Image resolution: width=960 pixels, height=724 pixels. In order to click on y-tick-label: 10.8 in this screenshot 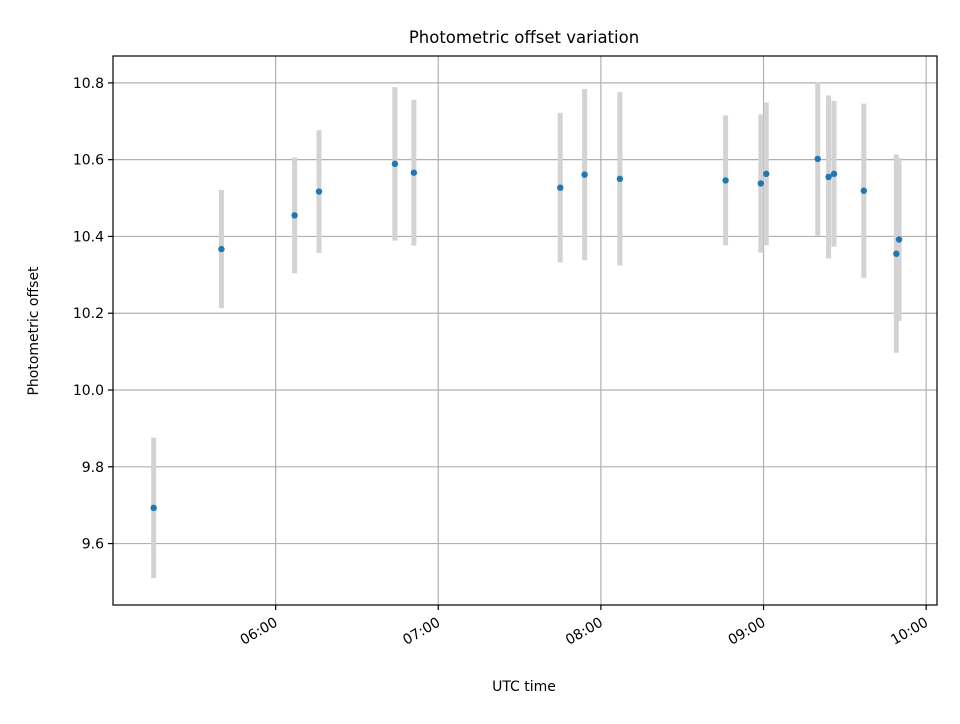, I will do `click(88, 84)`.